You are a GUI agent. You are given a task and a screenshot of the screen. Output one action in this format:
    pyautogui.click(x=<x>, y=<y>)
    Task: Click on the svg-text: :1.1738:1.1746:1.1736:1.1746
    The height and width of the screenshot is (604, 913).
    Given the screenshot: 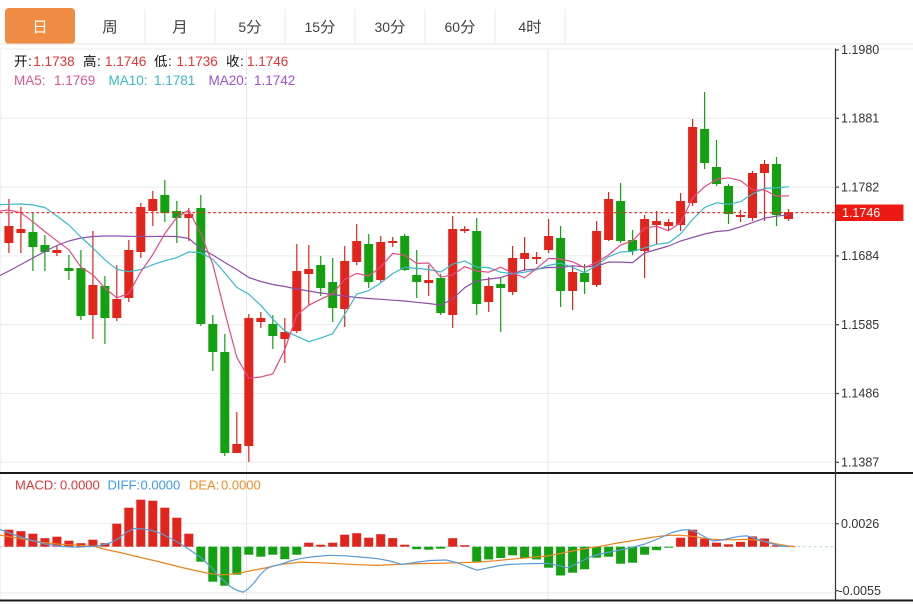 What is the action you would take?
    pyautogui.click(x=158, y=61)
    